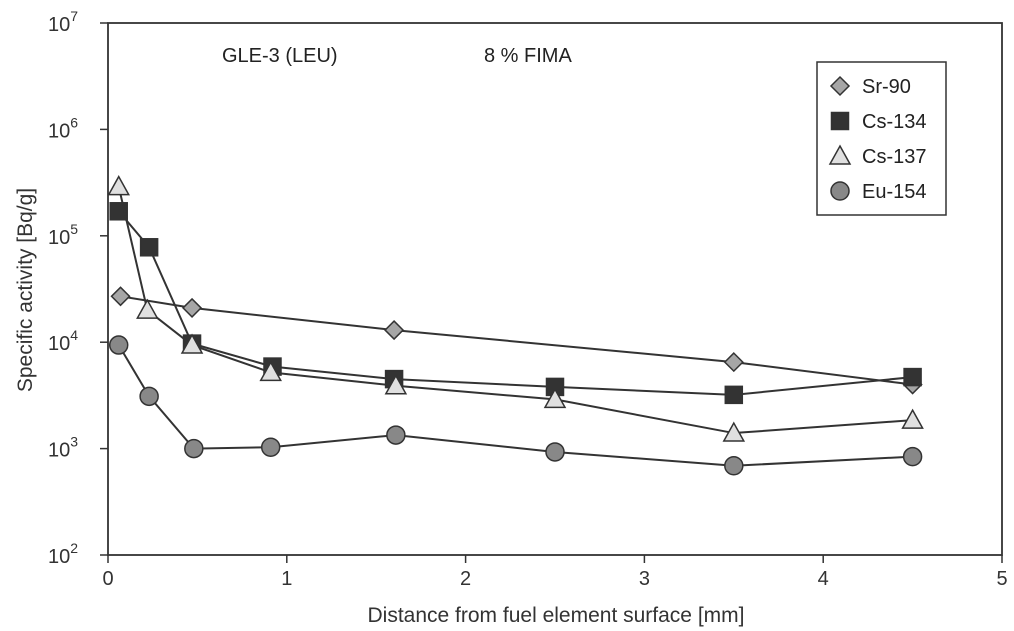  I want to click on annotation-sample: GLE-3 (LEU), so click(280, 56).